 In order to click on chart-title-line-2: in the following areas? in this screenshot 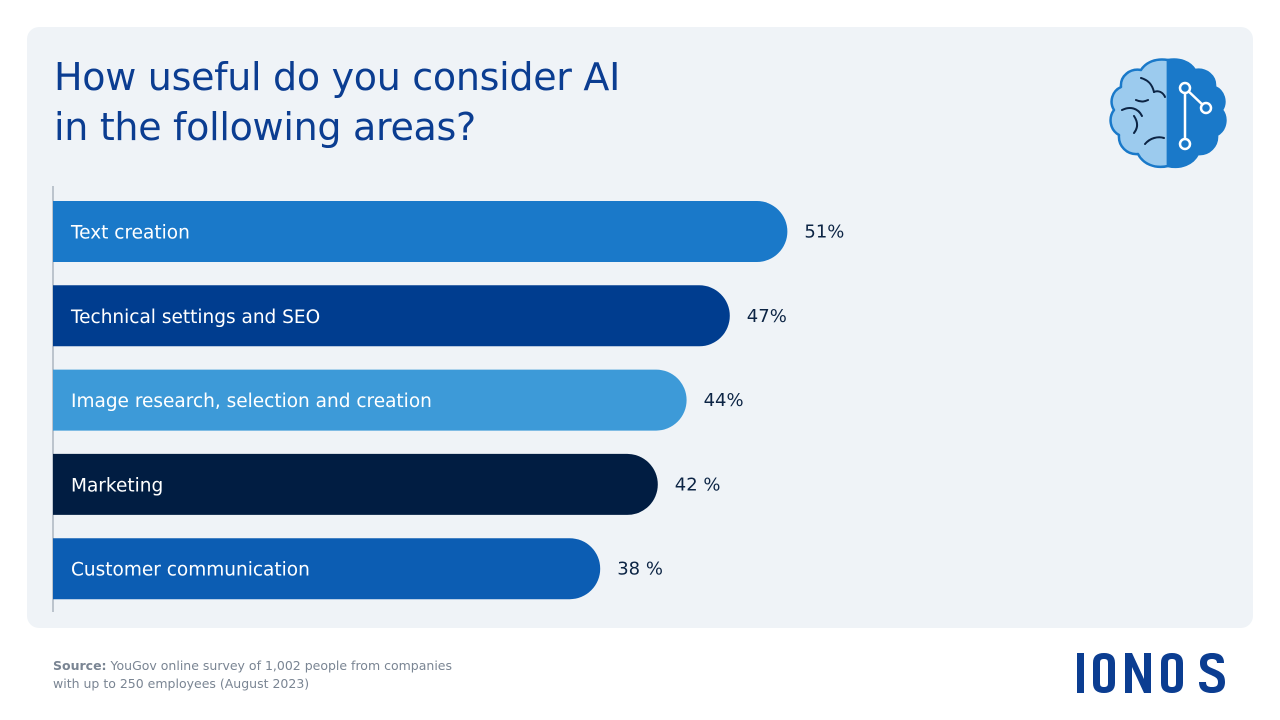, I will do `click(265, 127)`.